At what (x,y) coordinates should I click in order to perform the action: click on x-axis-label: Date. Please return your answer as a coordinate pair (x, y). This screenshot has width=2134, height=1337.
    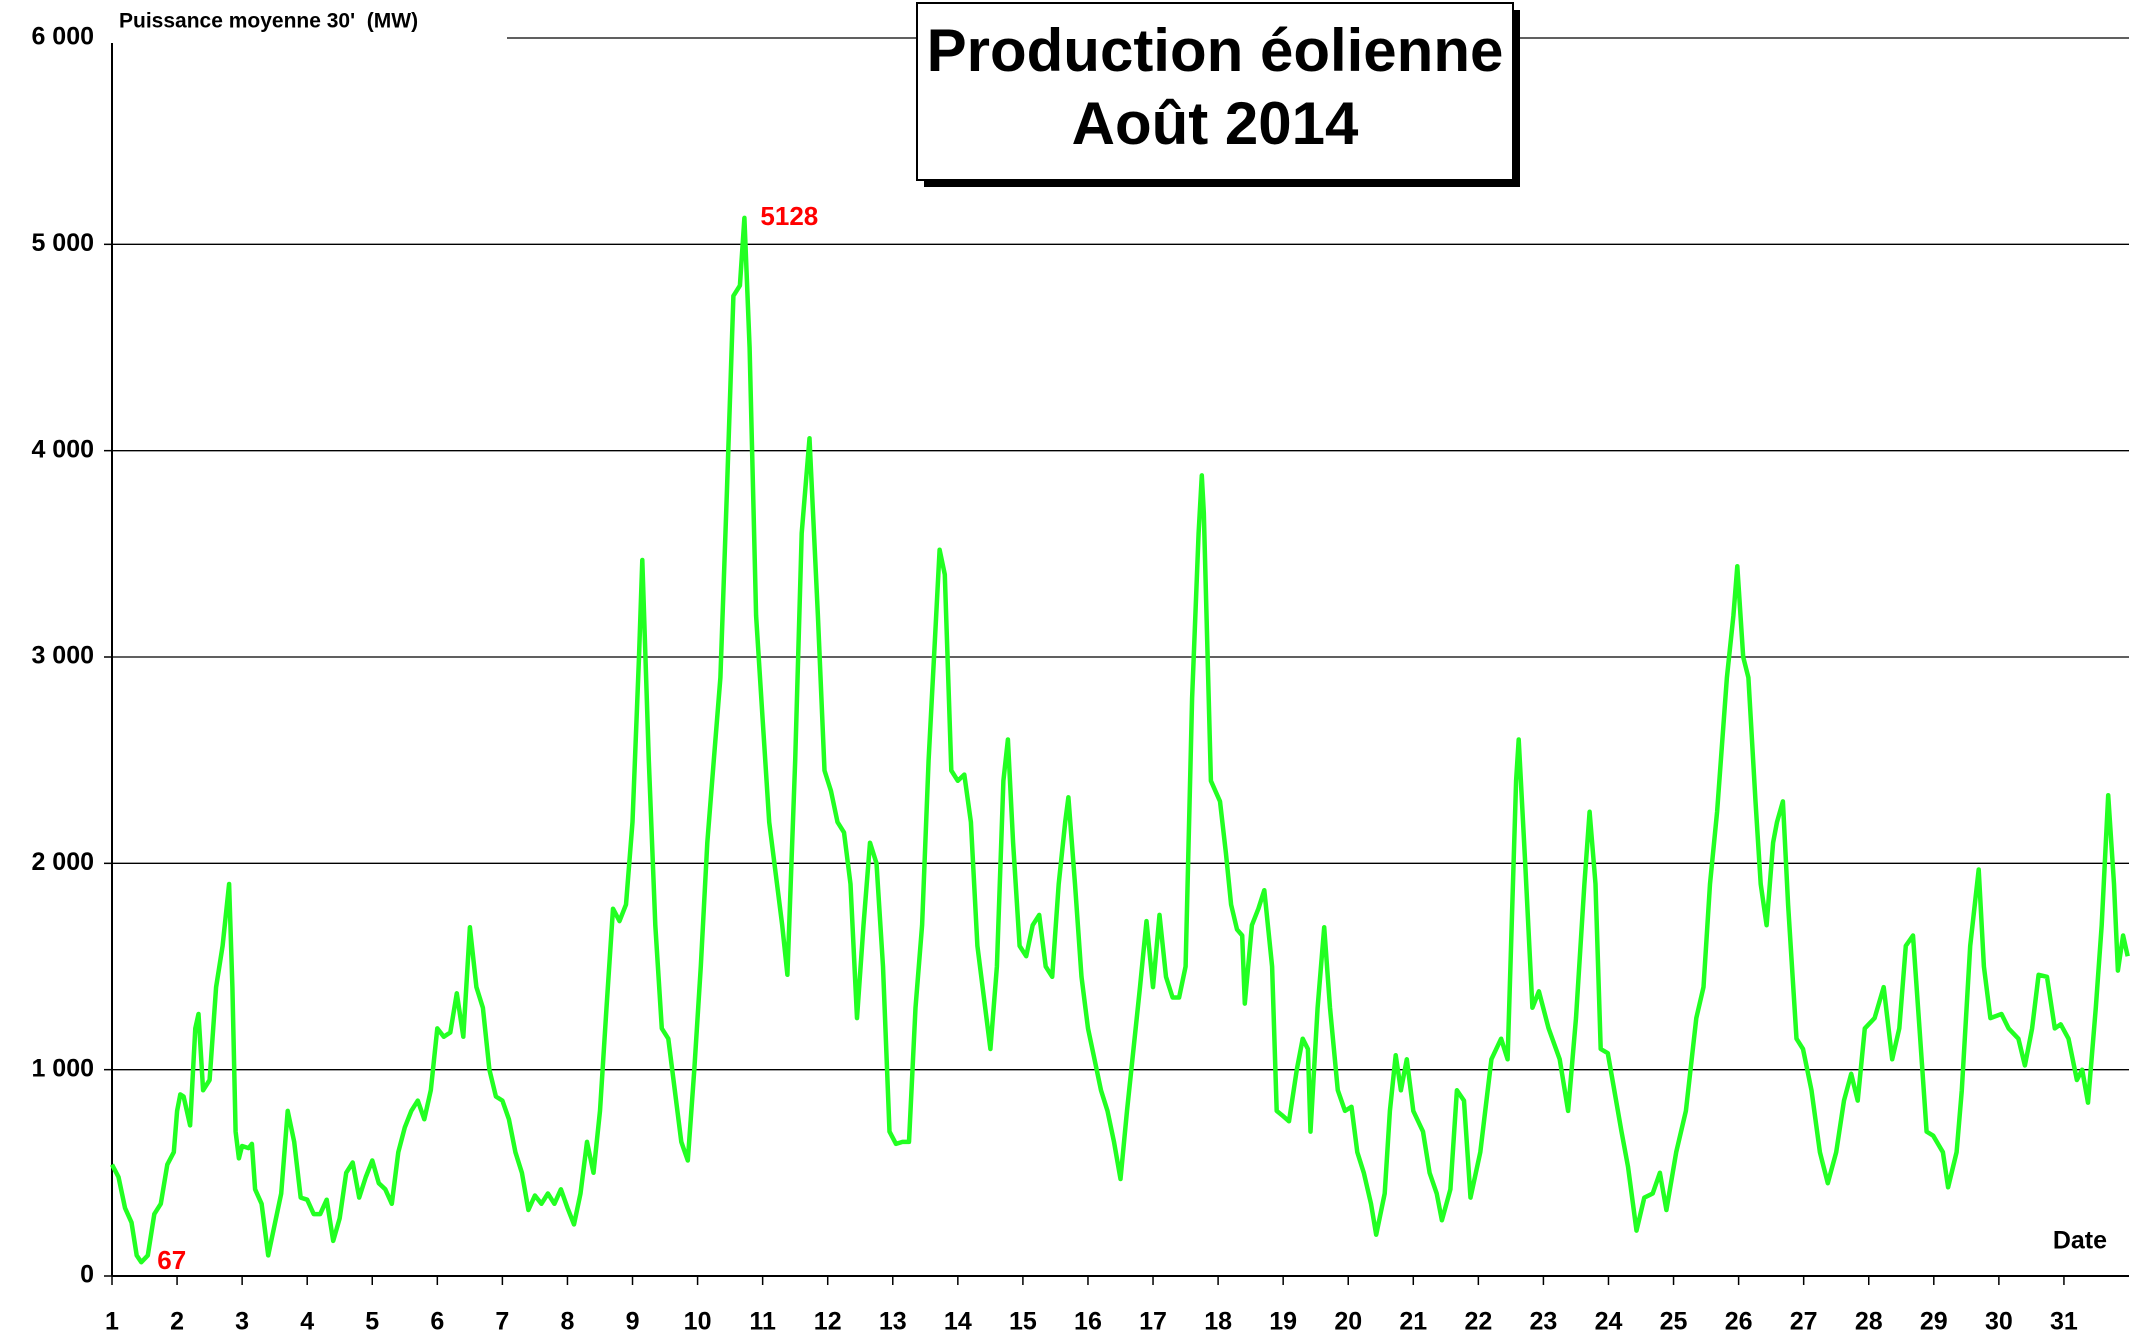
    Looking at the image, I should click on (2080, 1241).